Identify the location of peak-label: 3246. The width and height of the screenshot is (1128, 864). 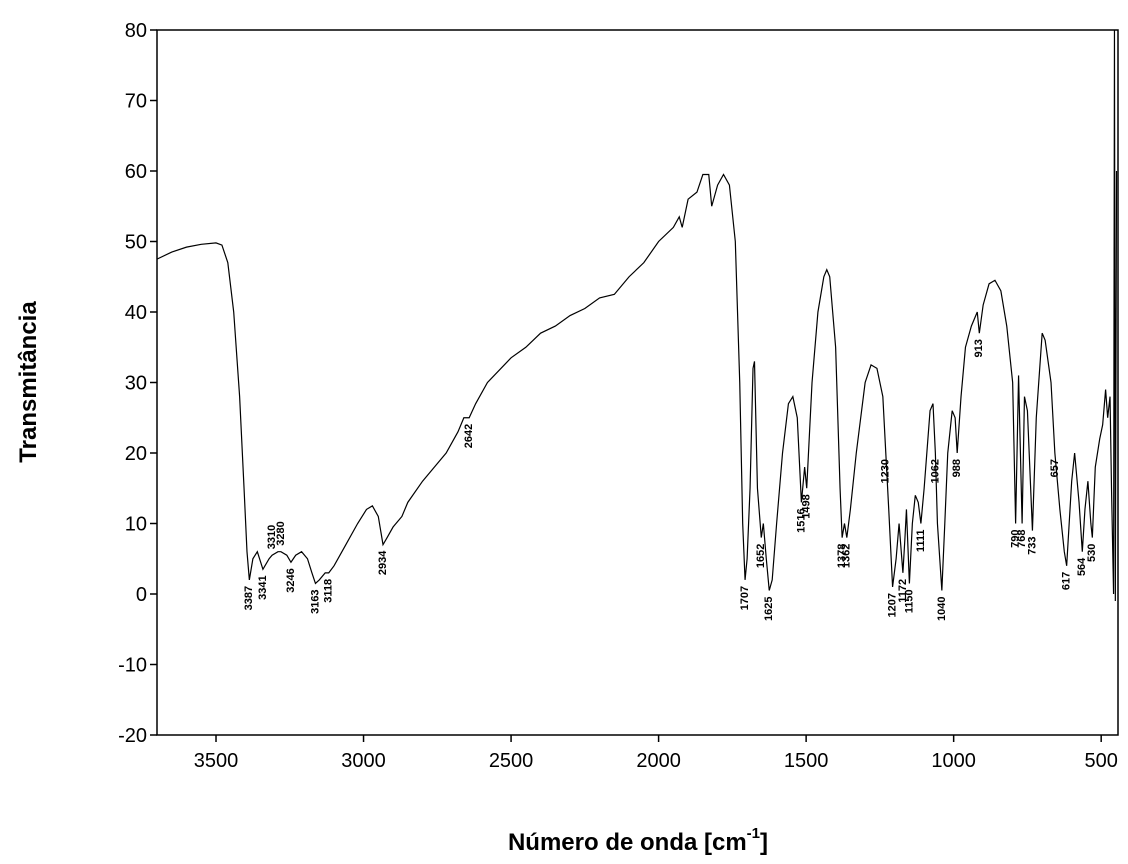
(291, 580).